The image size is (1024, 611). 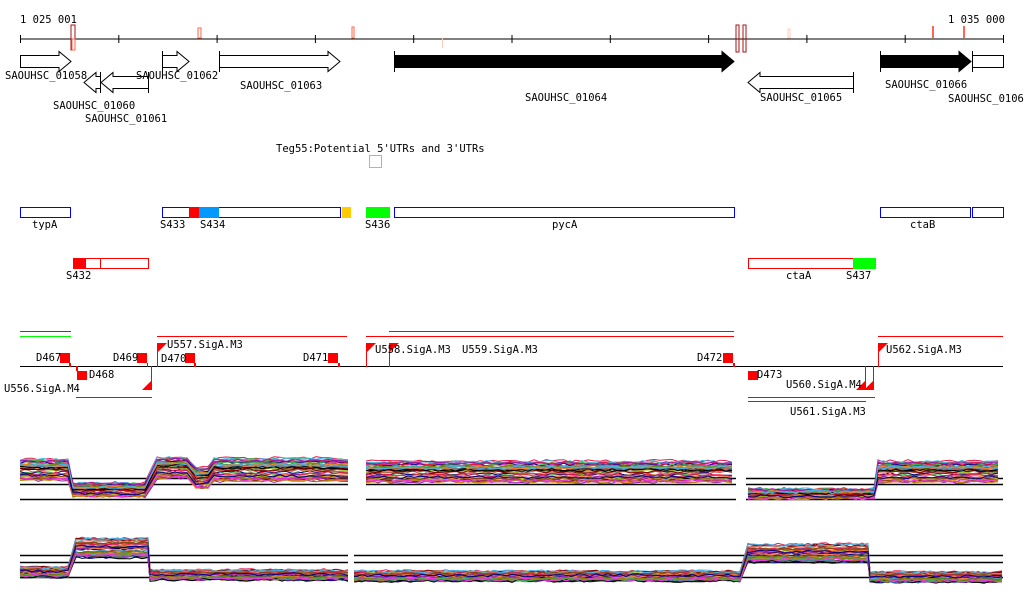 I want to click on utr-feature, so click(x=375, y=161).